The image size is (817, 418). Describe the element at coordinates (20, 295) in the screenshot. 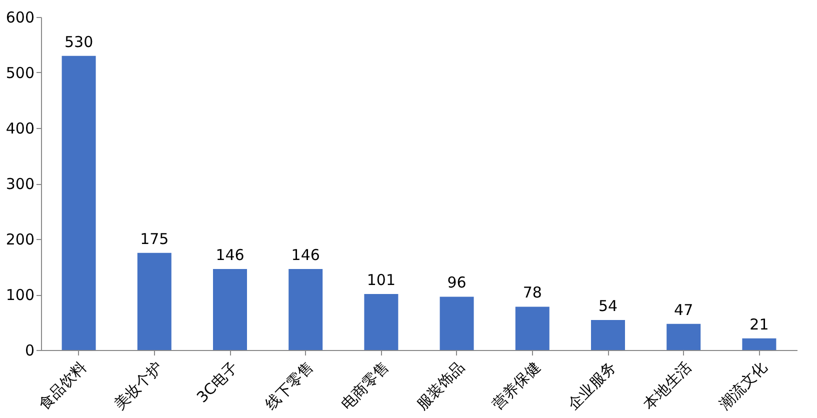

I see `y-tick-label: 100` at that location.